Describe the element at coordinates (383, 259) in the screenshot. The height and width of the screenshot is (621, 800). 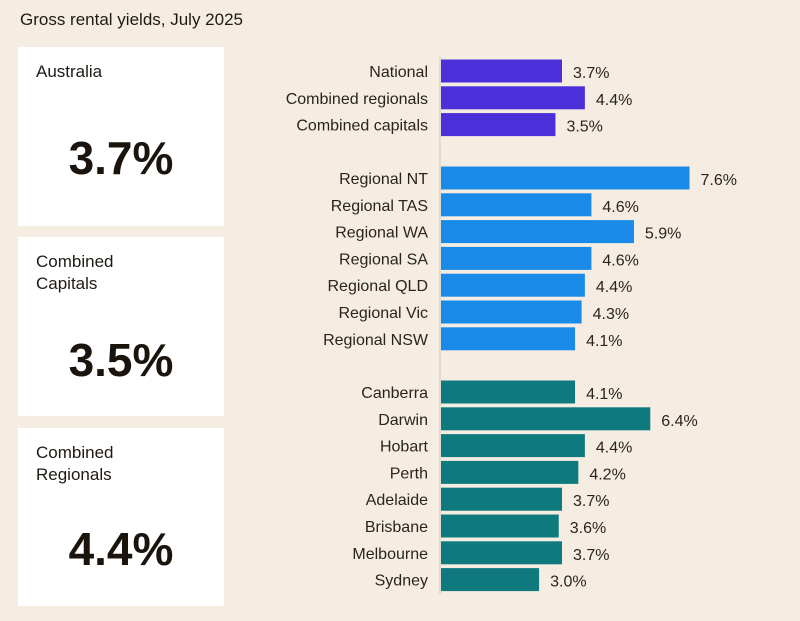
I see `category-label: Regional SA` at that location.